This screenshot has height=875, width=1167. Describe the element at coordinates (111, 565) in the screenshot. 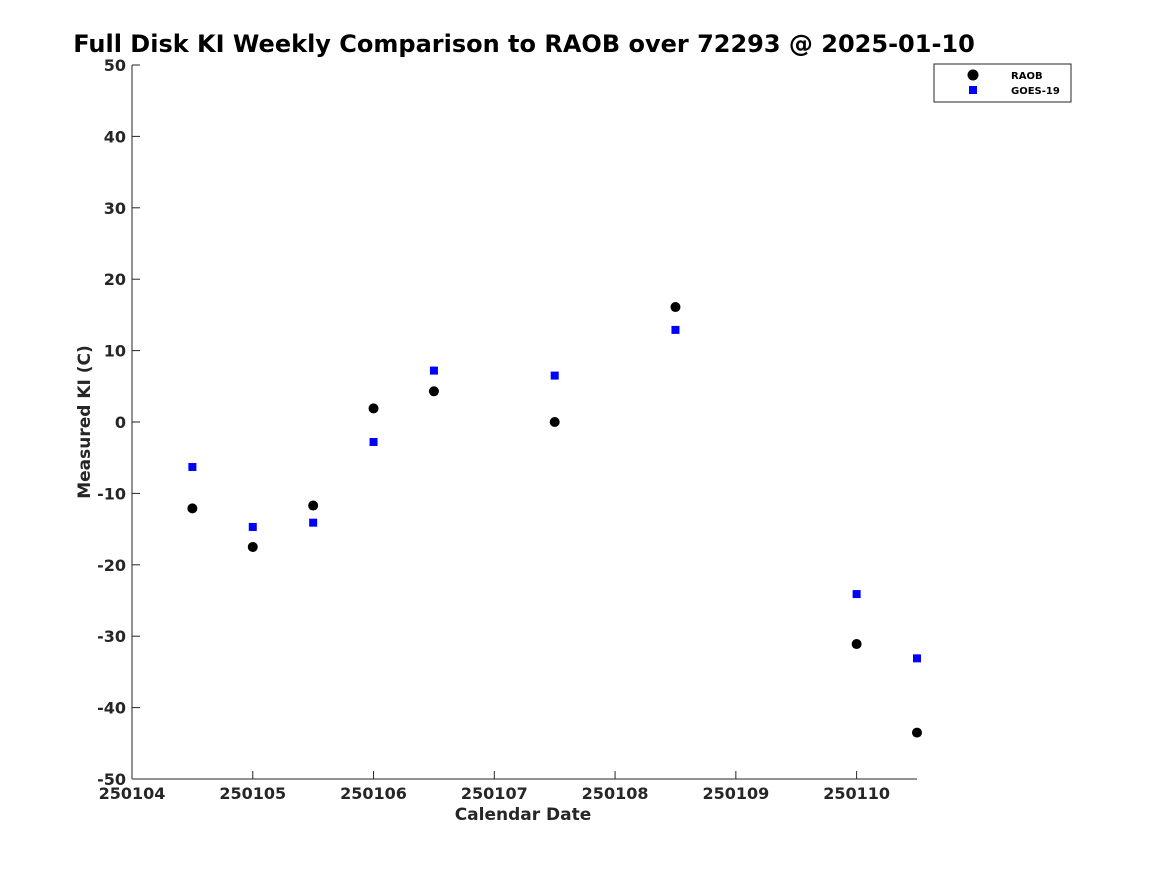

I see `y-tick-label: -20` at that location.